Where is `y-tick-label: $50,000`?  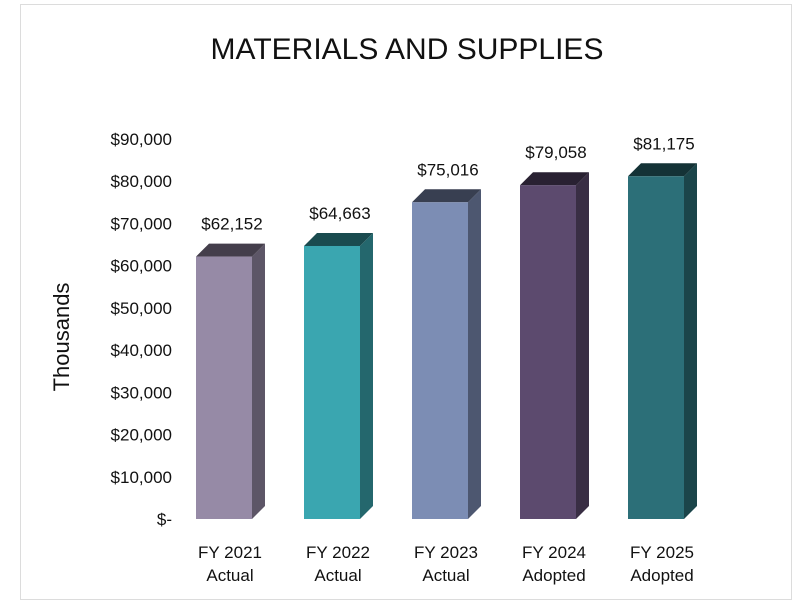
y-tick-label: $50,000 is located at coordinates (141, 308).